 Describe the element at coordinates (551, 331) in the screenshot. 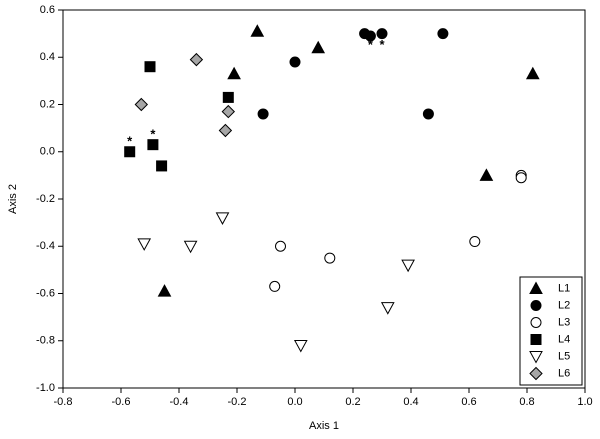

I see `legend-box` at that location.